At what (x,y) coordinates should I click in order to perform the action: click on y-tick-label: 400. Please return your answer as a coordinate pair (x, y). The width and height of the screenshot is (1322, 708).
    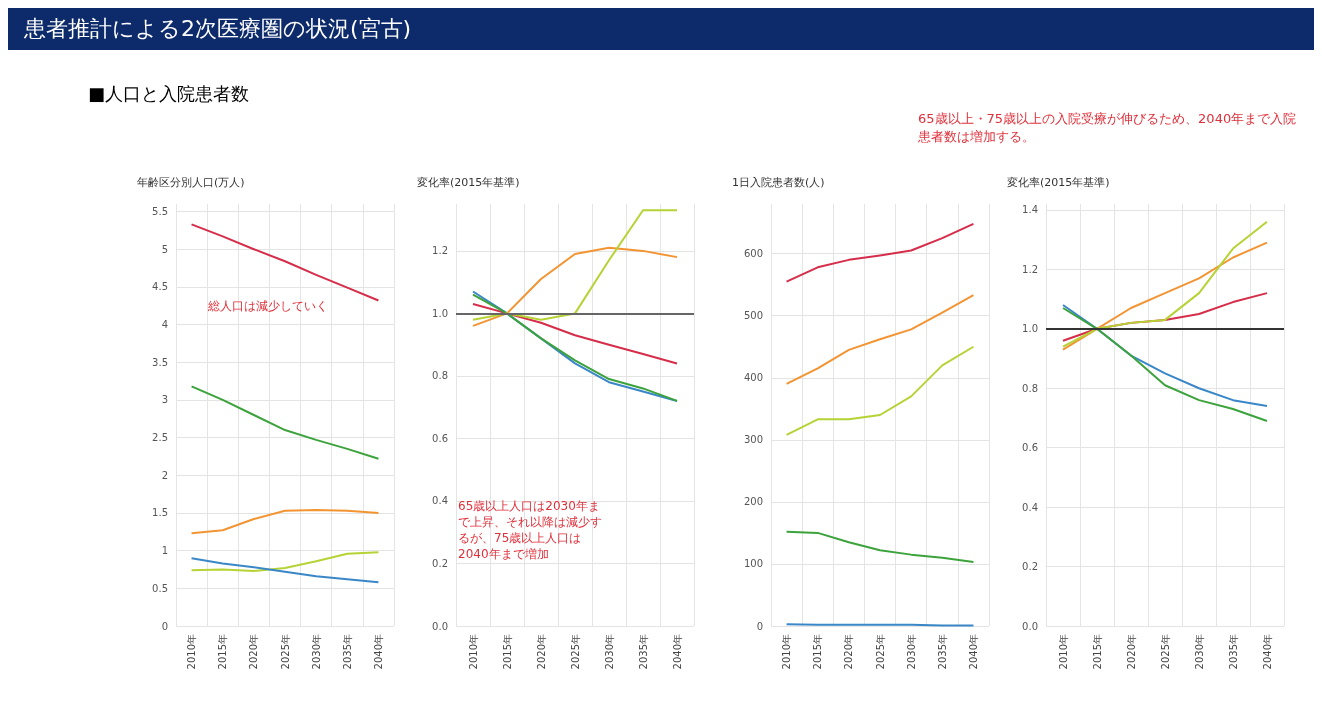
    Looking at the image, I should click on (753, 378).